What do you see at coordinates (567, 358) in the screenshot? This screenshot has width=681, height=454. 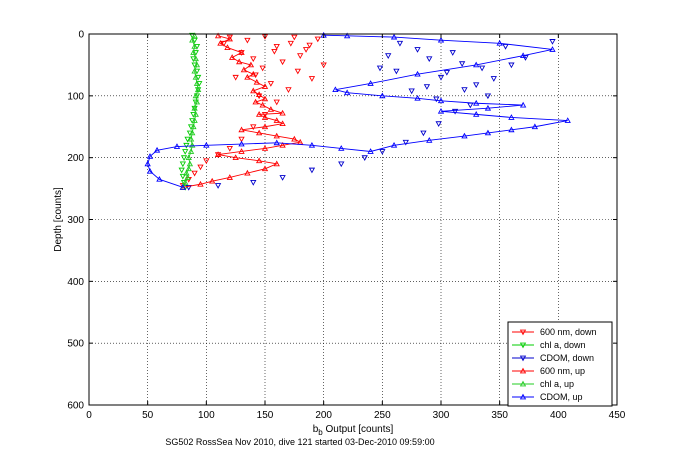 I see `legend-label: CDOM, down` at bounding box center [567, 358].